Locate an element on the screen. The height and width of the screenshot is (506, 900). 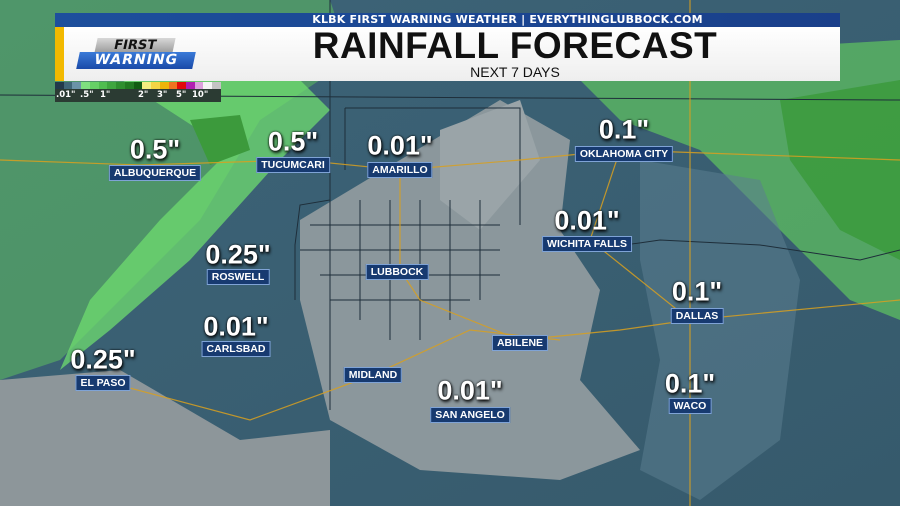
amount-waco: 0.1" is located at coordinates (690, 383).